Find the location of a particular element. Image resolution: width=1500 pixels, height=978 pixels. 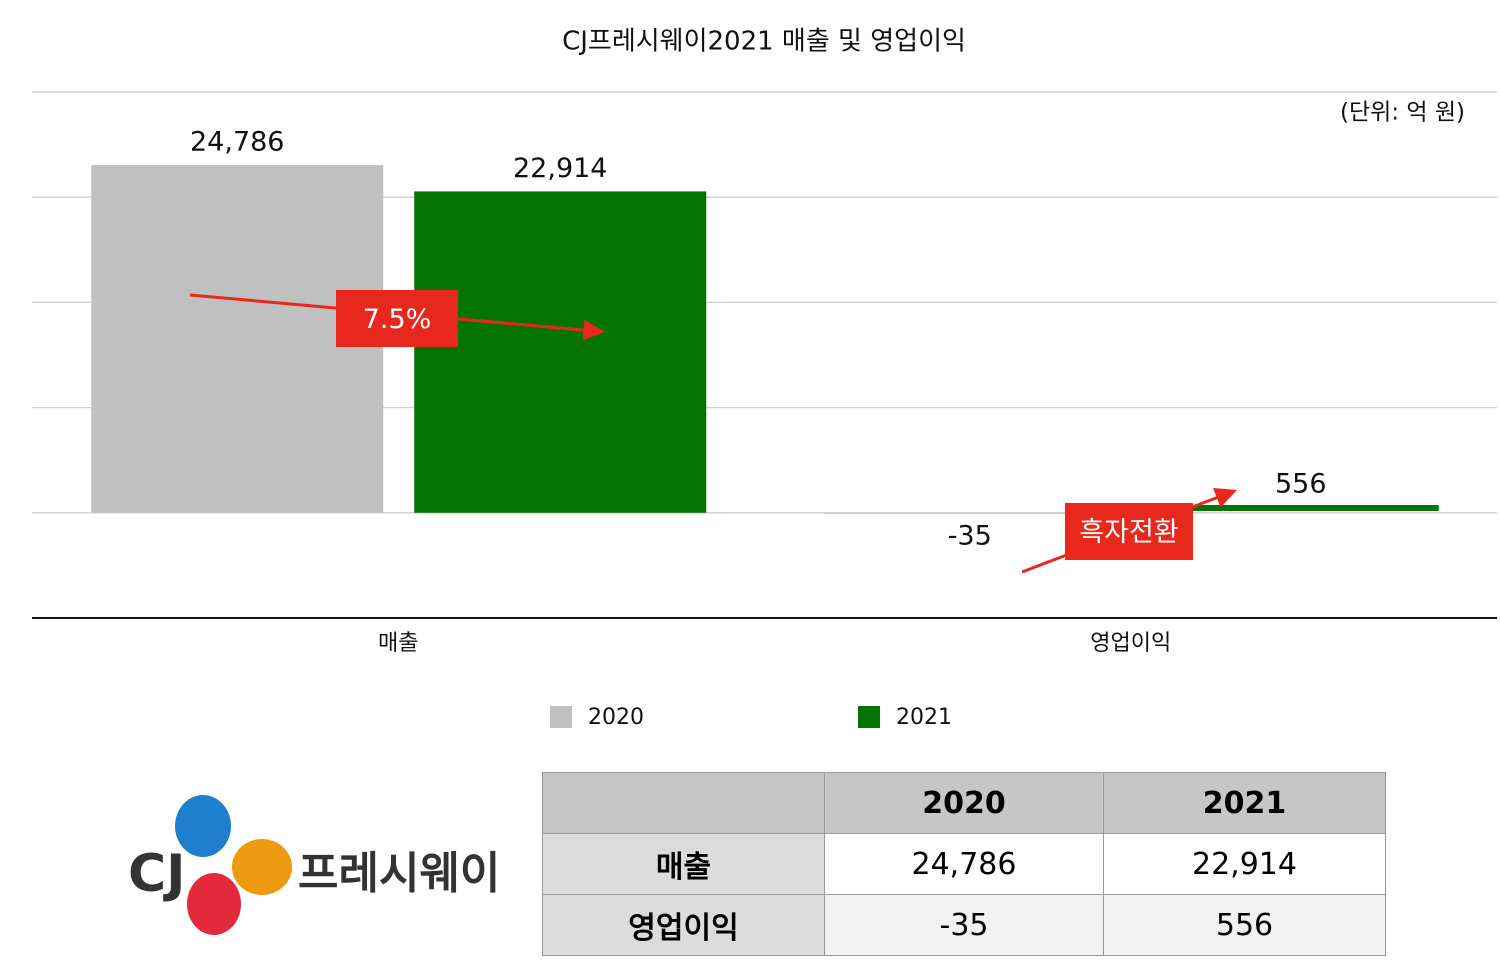

table-row: 매출 24,786 22,914 is located at coordinates (964, 864).